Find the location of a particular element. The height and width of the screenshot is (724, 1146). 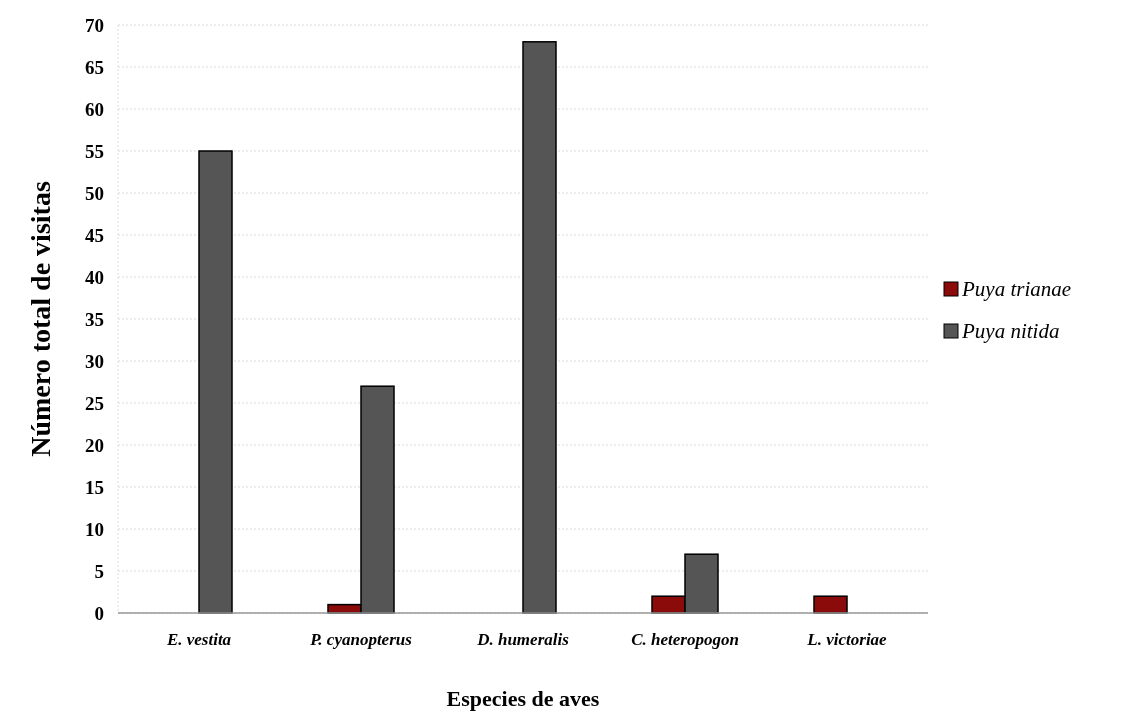

x-tick-label: E. vestita is located at coordinates (198, 639).